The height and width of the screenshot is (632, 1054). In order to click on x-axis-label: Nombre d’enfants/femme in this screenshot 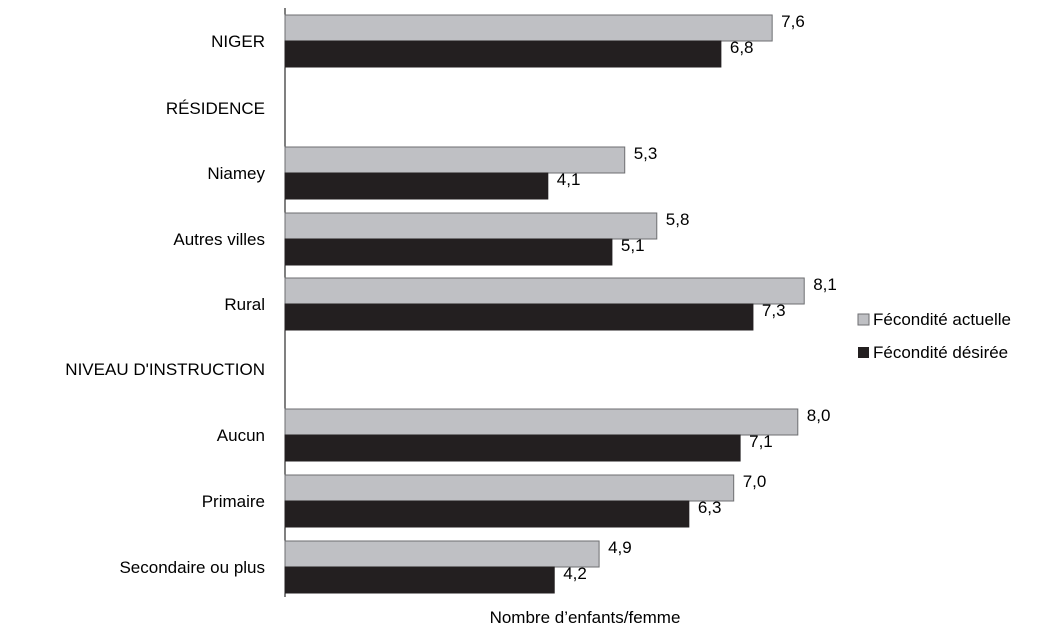, I will do `click(585, 617)`.